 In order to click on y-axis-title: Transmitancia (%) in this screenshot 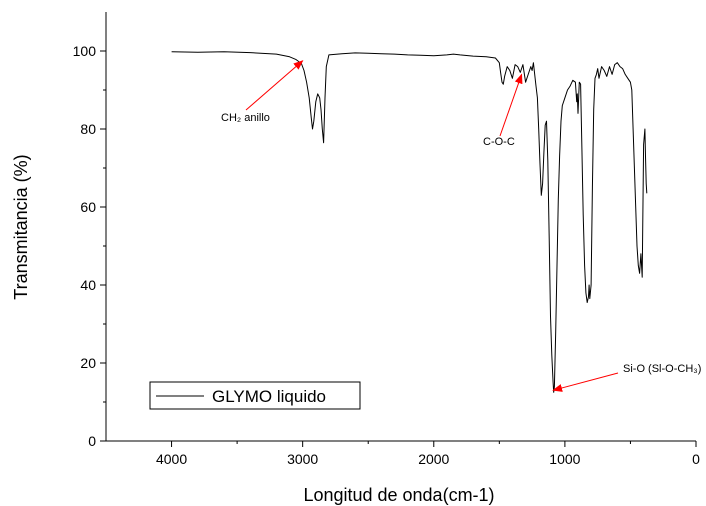, I will do `click(21, 226)`.